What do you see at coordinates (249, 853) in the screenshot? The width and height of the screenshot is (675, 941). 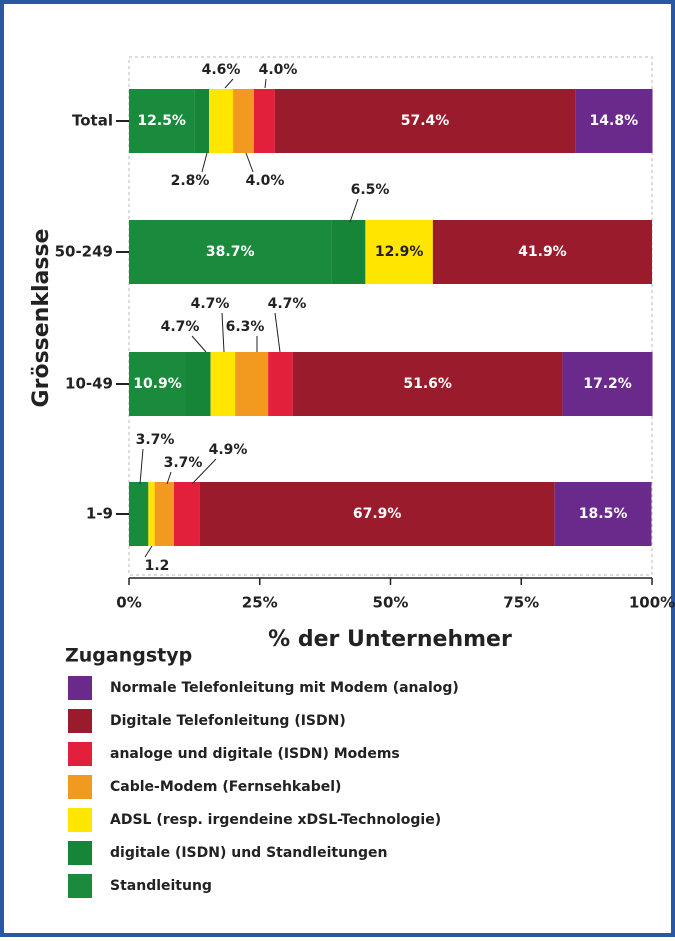 I see `legend-label: digitale (ISDN) und Standleitungen` at bounding box center [249, 853].